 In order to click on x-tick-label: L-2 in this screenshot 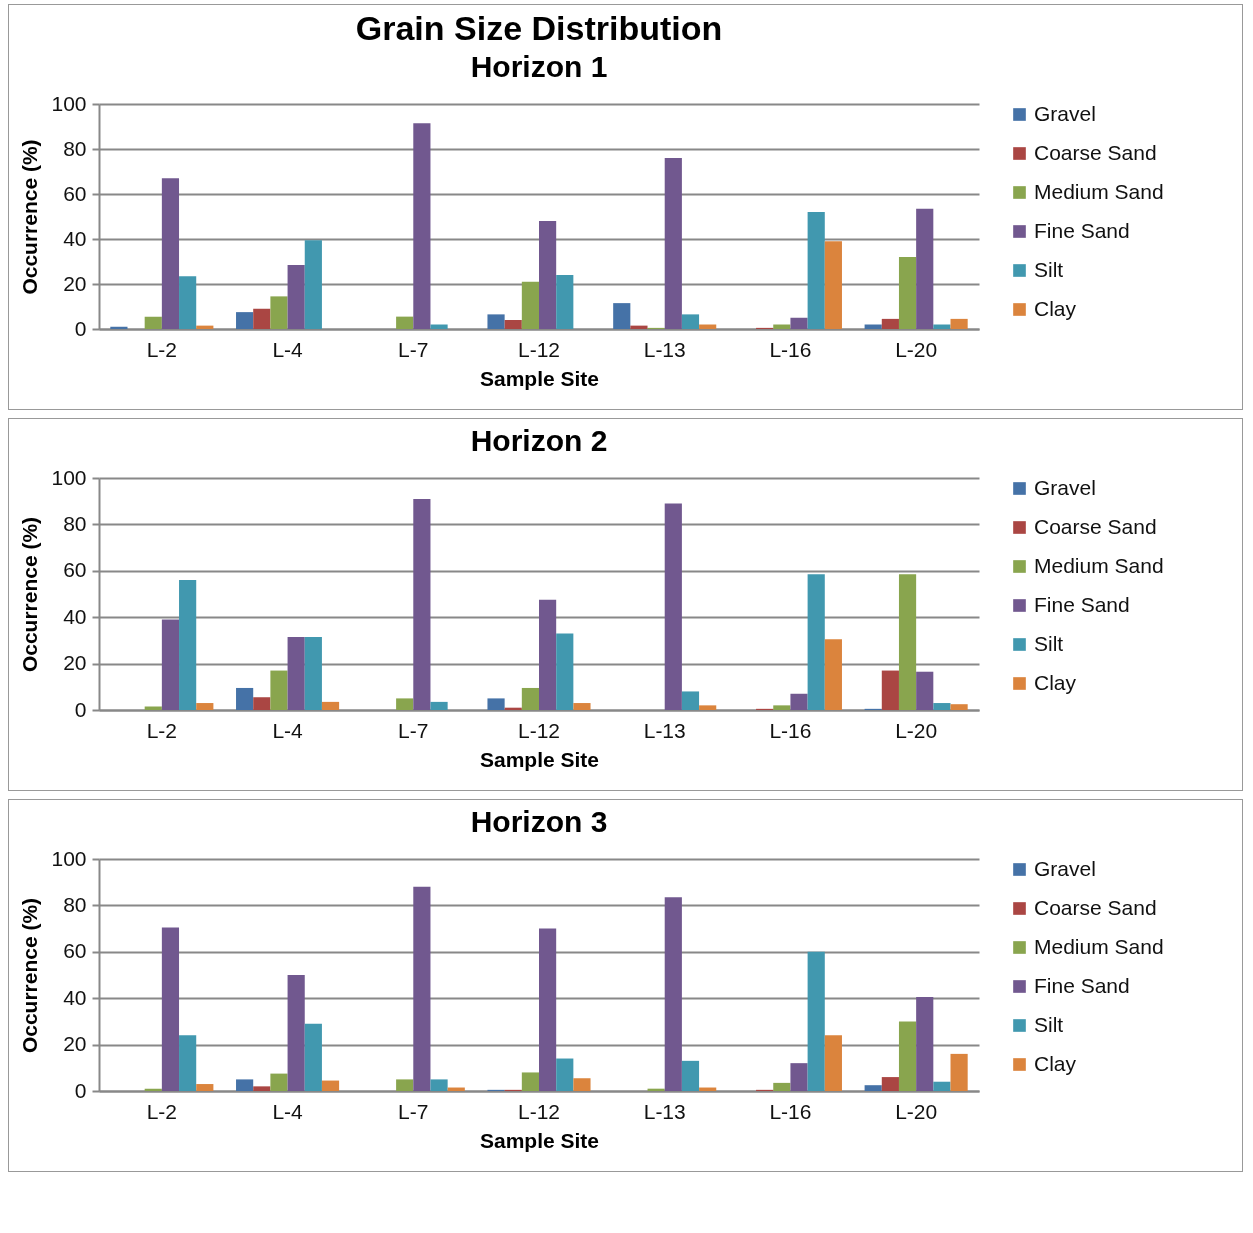, I will do `click(162, 1111)`.